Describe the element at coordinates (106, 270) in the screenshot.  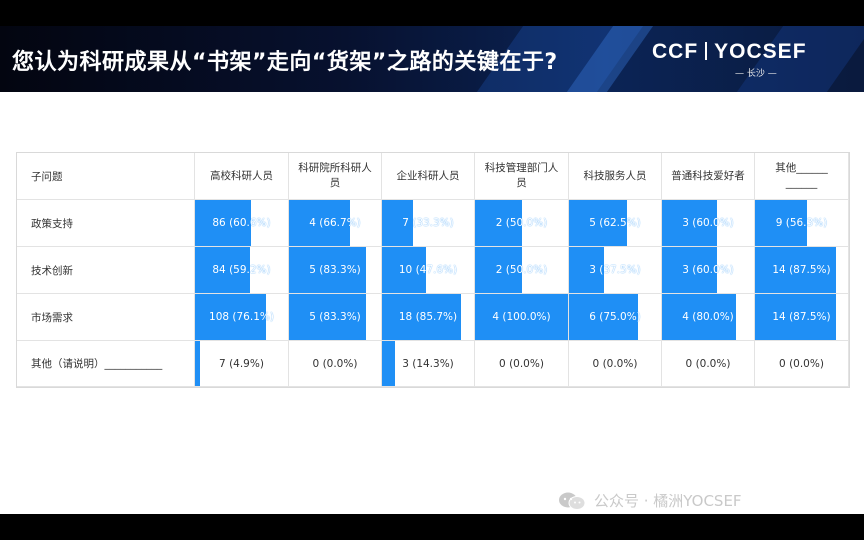
I see `row-label: 技术创新` at that location.